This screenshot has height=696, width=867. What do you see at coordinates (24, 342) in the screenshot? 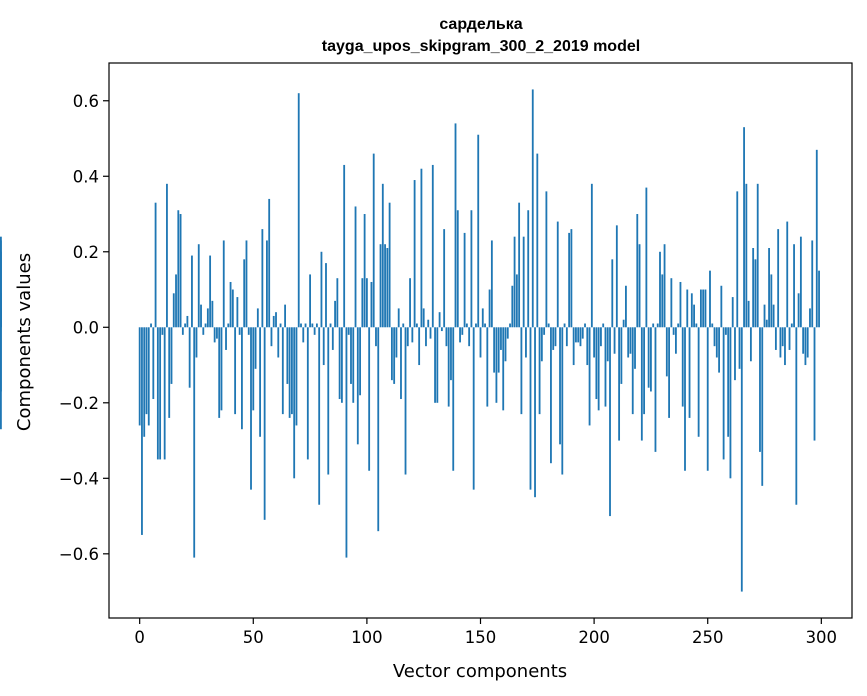
I see `y-axis-label: Components values` at bounding box center [24, 342].